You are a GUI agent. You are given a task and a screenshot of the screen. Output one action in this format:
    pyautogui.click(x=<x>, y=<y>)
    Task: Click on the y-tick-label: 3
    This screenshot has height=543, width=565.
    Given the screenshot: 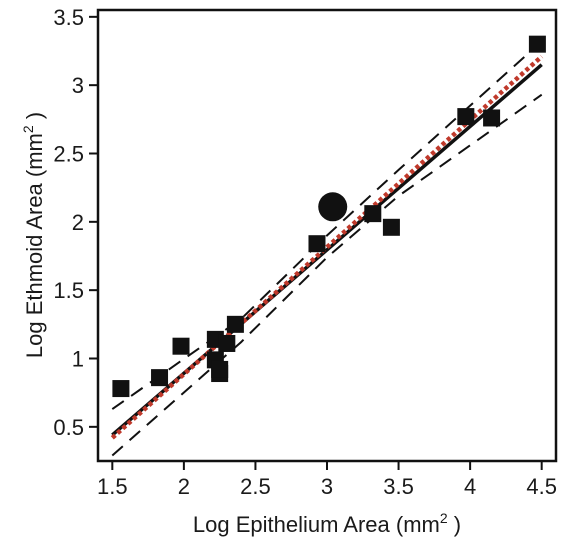 What is the action you would take?
    pyautogui.click(x=78, y=85)
    